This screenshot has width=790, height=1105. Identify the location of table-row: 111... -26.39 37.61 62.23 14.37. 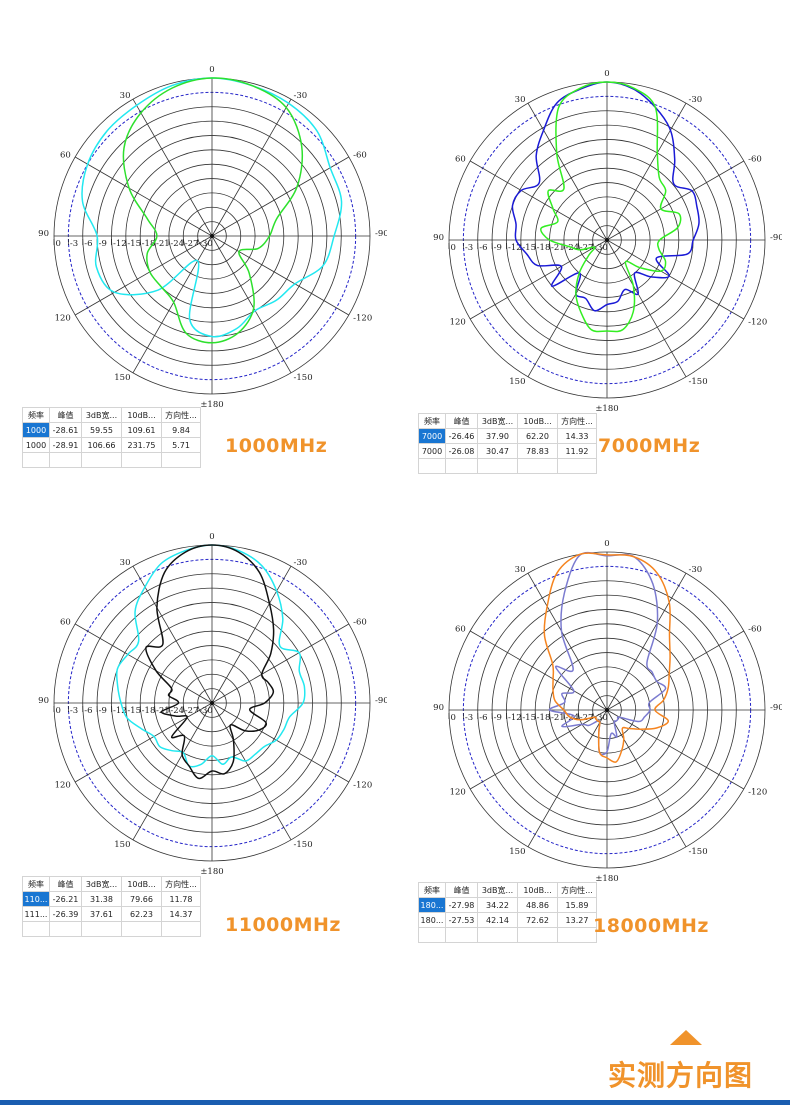
(111, 914).